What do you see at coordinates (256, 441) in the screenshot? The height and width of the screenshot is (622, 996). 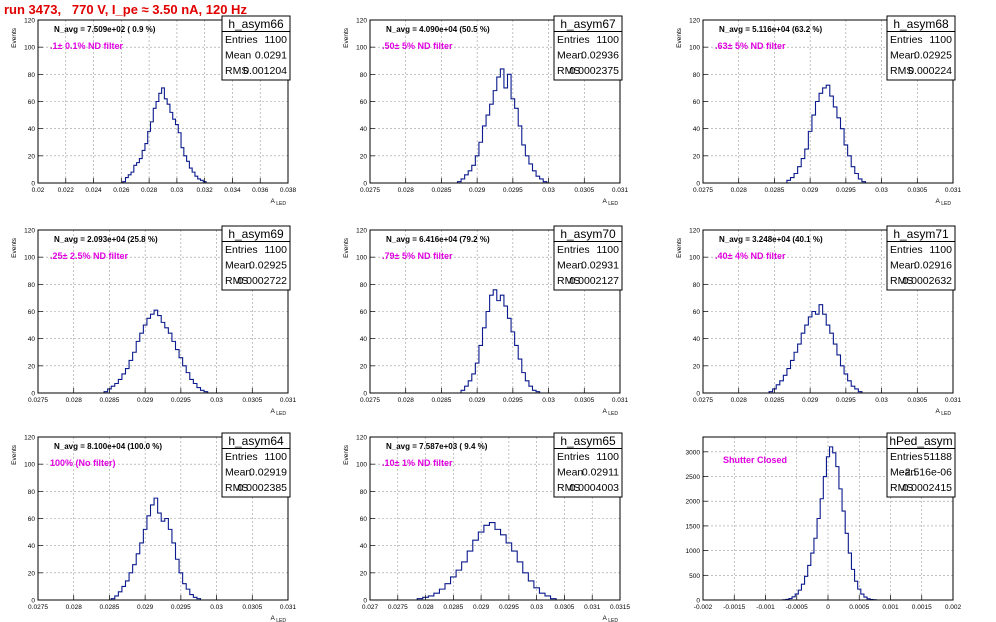 I see `histogram-name: h_asym64` at bounding box center [256, 441].